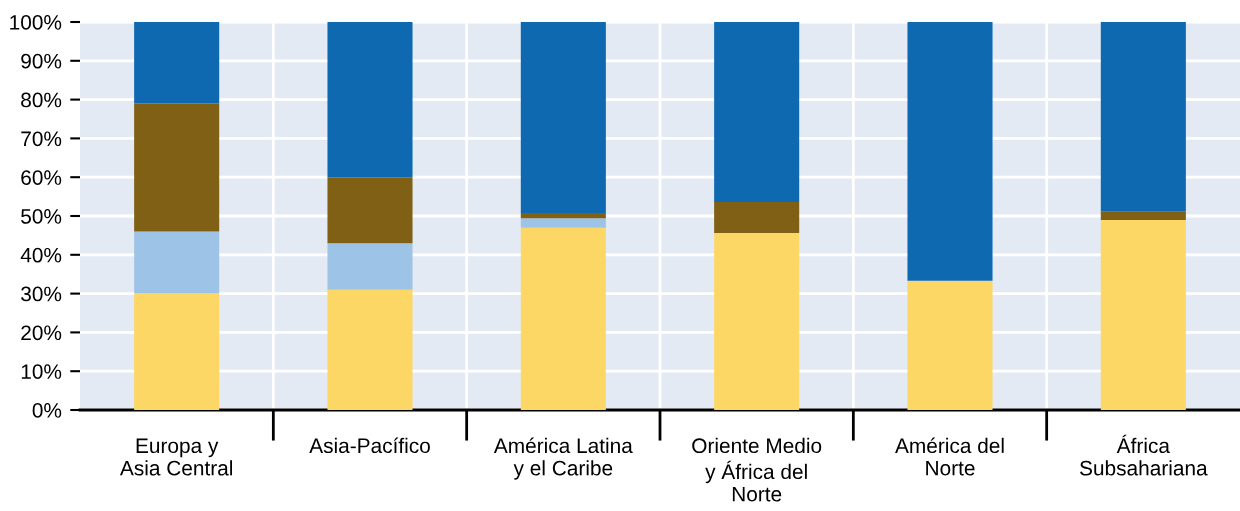 Image resolution: width=1240 pixels, height=511 pixels. I want to click on y-tick-label: 90%, so click(41, 61).